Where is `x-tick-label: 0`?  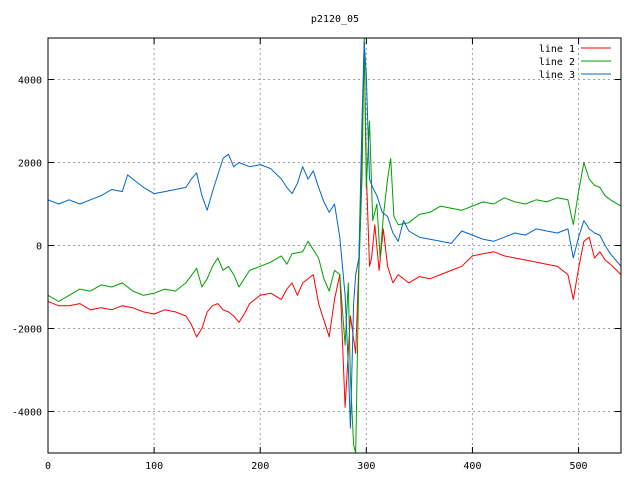 x-tick-label: 0 is located at coordinates (48, 466).